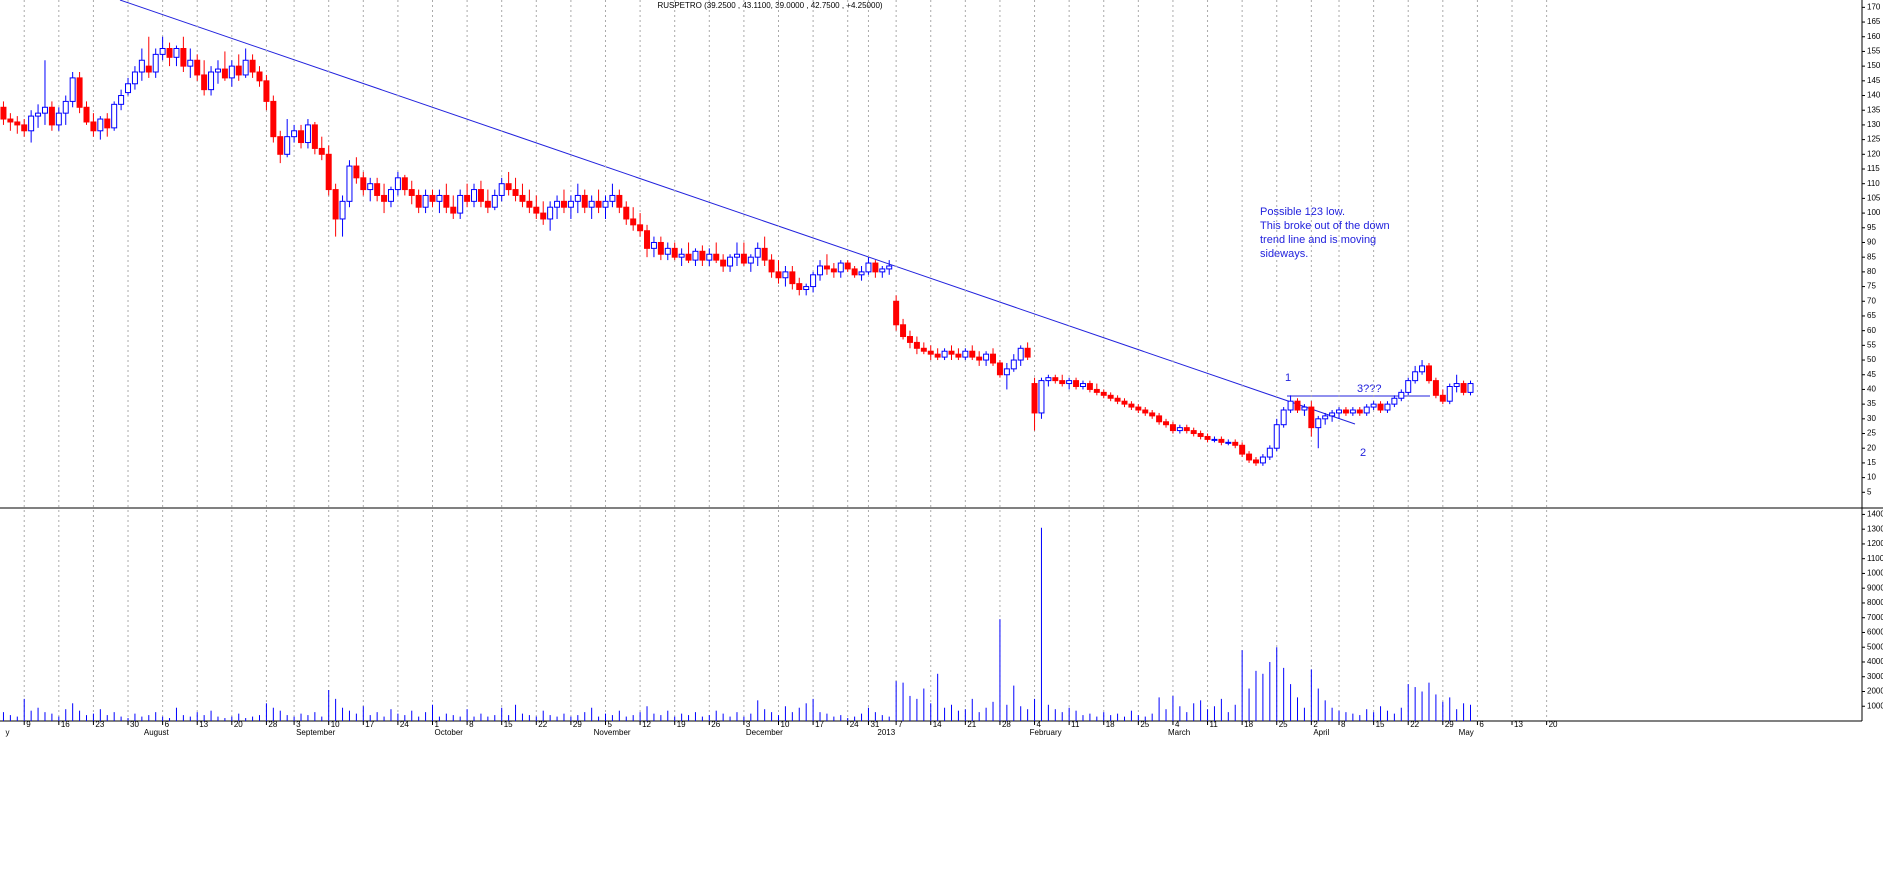  I want to click on y-tick-label: 140, so click(1874, 95).